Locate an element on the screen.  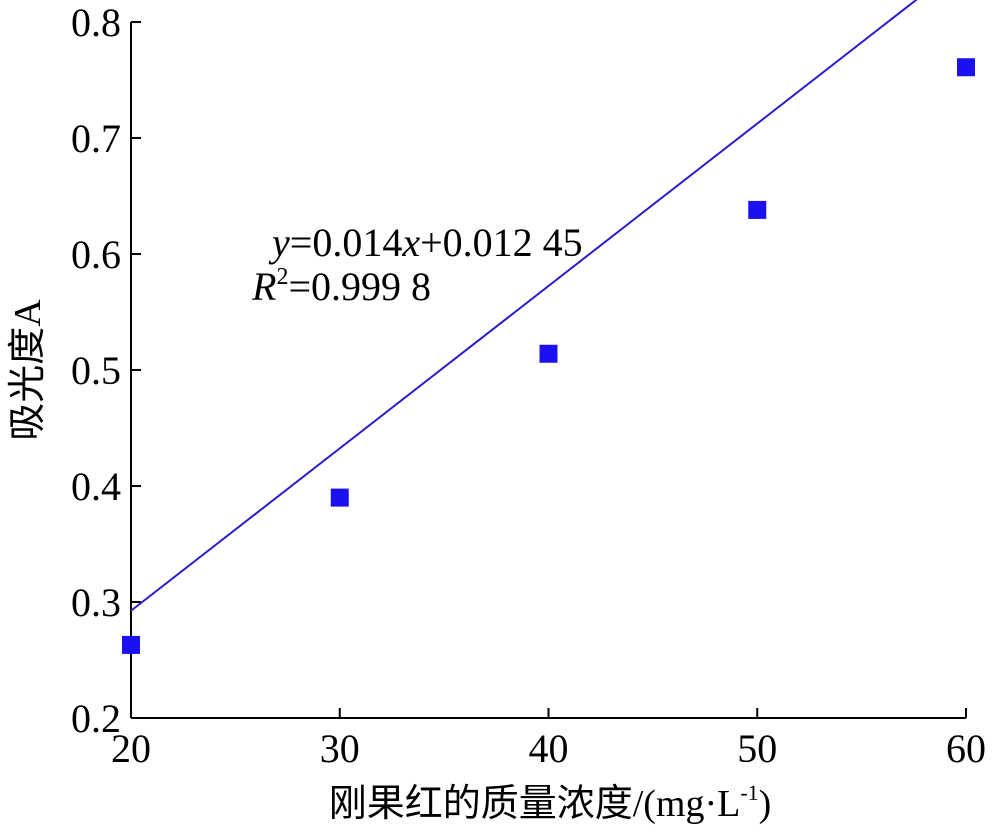
x-tick-label: 50 is located at coordinates (757, 748).